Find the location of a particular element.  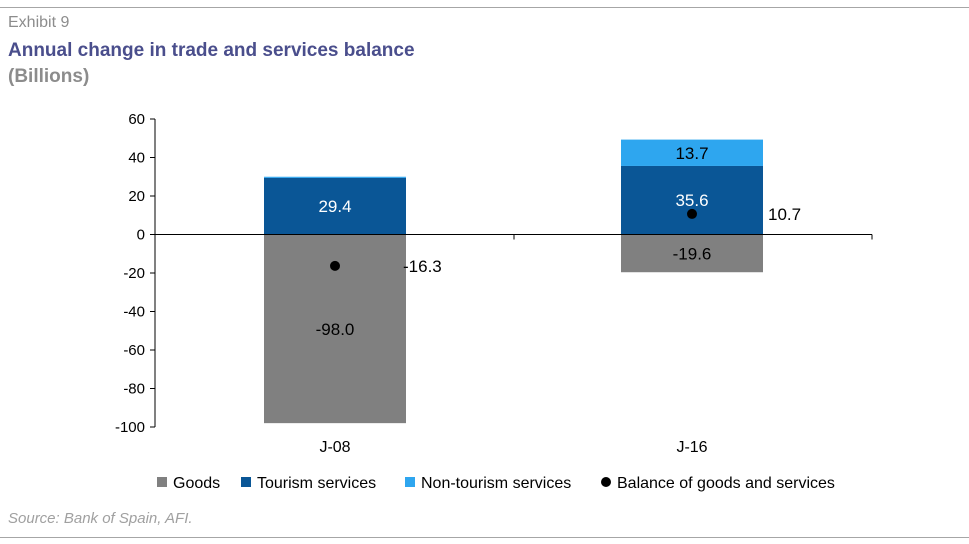

legend-label: Non-tourism services is located at coordinates (496, 483).